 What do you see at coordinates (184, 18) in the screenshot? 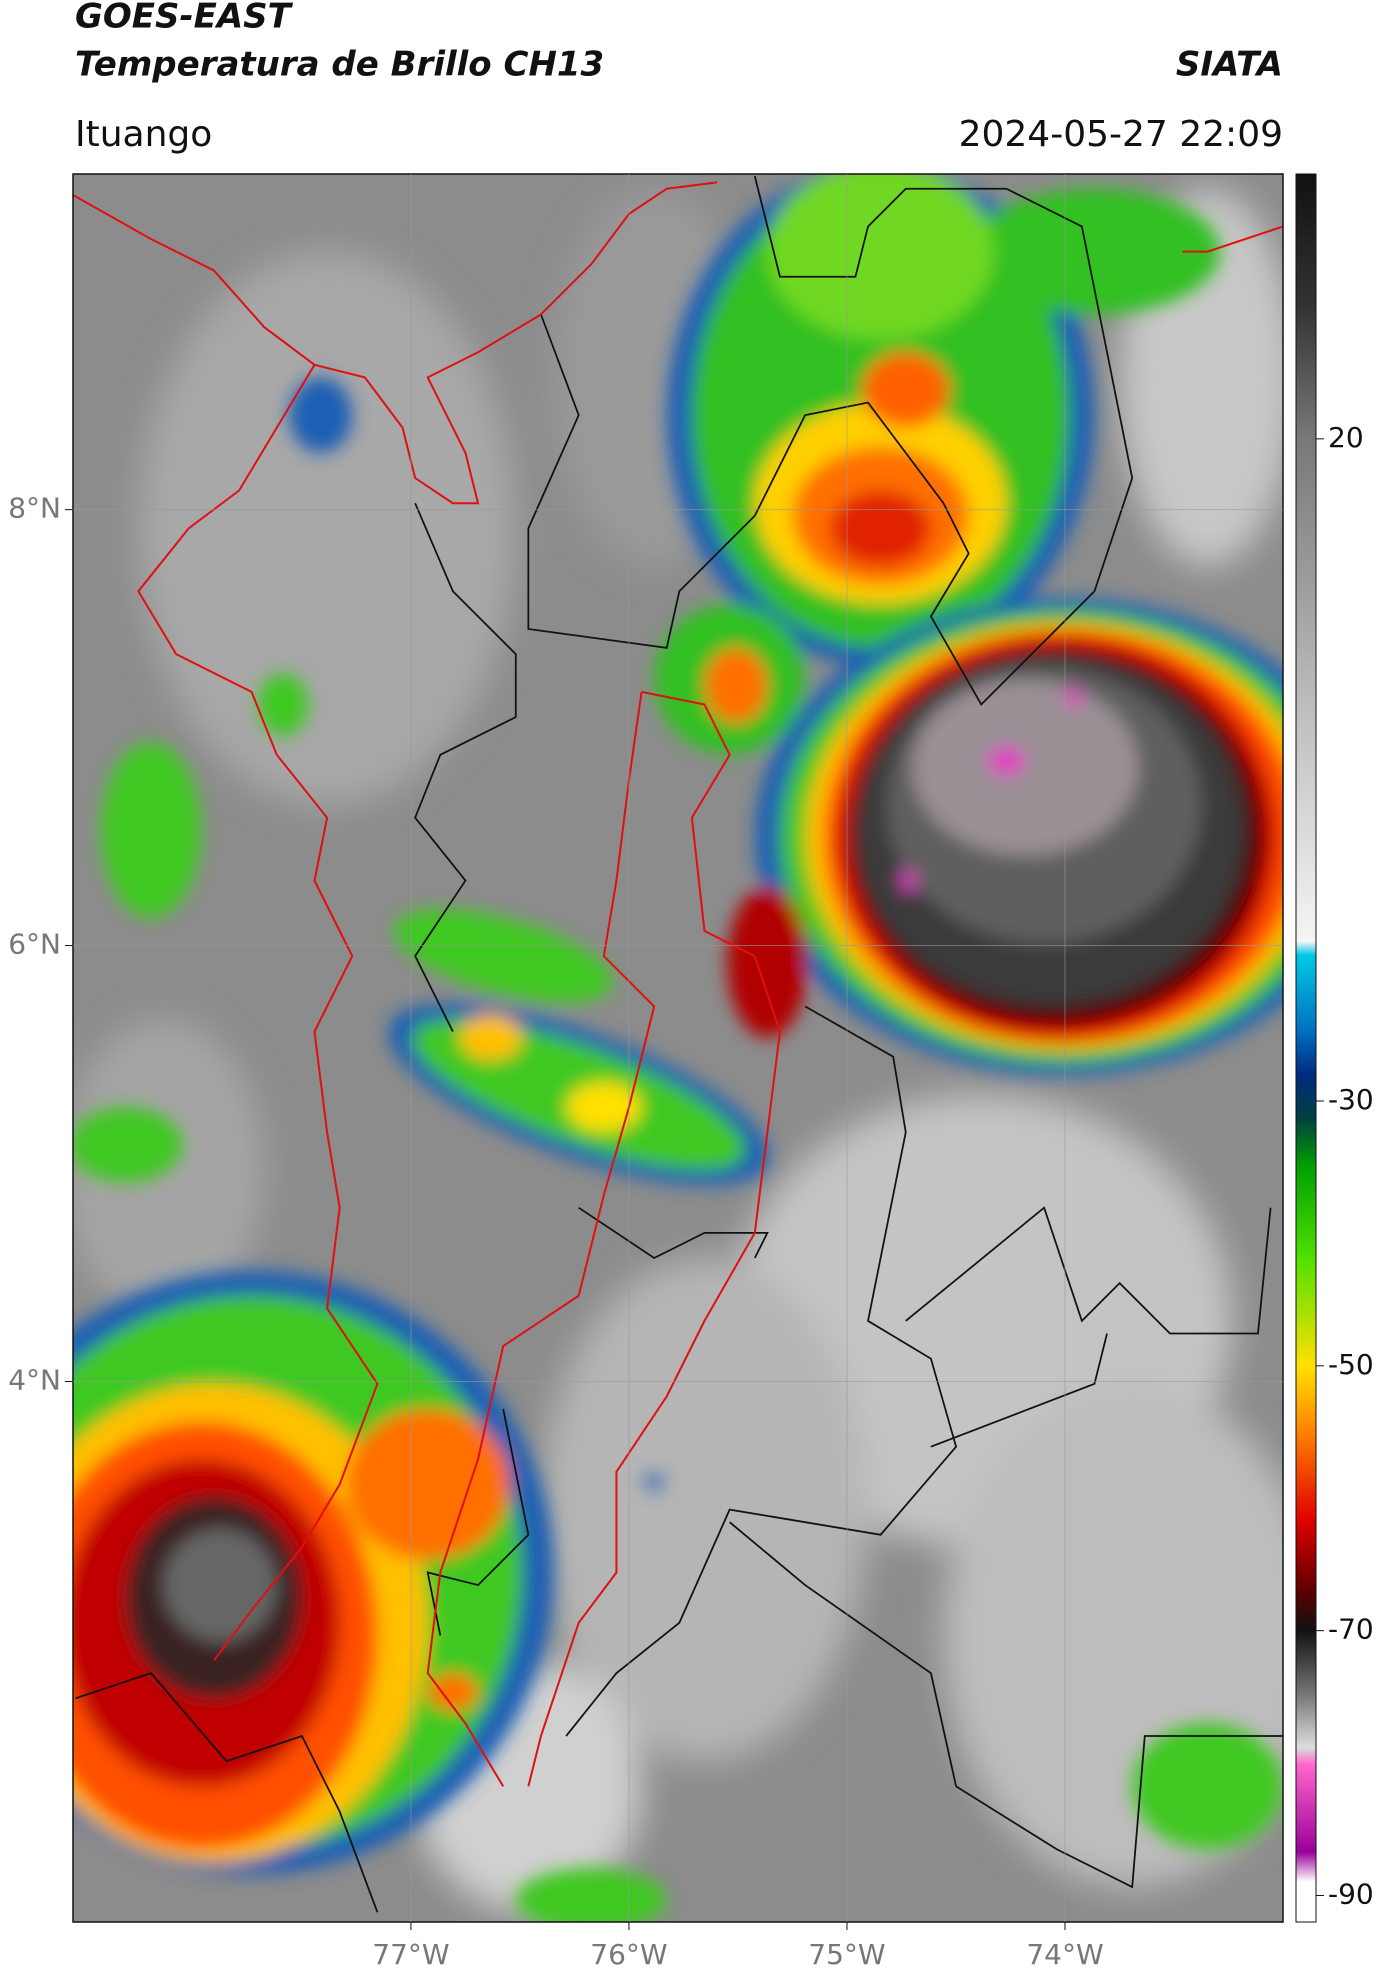
I see `title: GOES-EAST` at bounding box center [184, 18].